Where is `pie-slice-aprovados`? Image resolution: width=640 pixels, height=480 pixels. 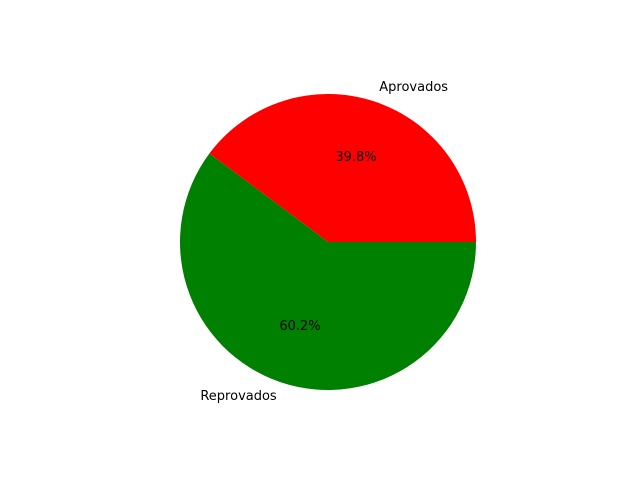 pie-slice-aprovados is located at coordinates (342, 168).